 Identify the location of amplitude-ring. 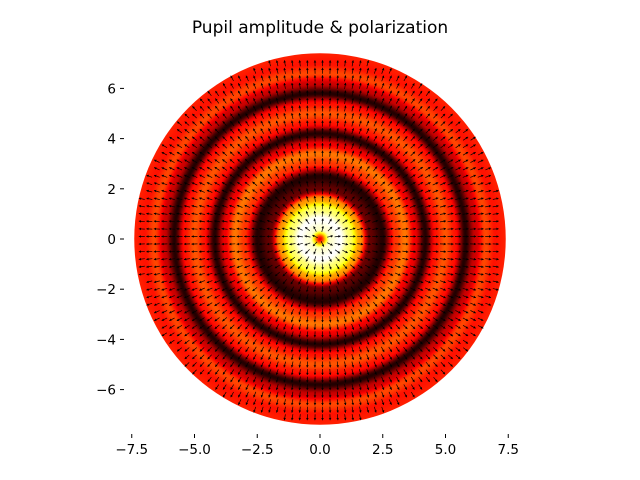
(320, 239).